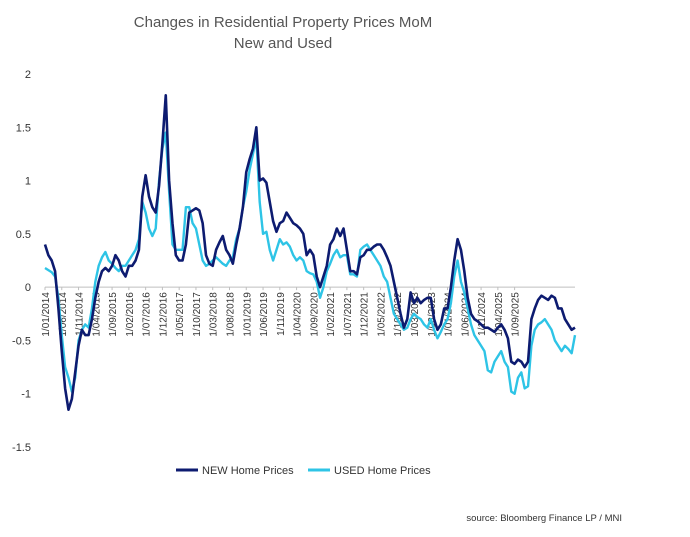 This screenshot has width=690, height=537. What do you see at coordinates (23, 128) in the screenshot?
I see `y-tick-label: 1.5` at bounding box center [23, 128].